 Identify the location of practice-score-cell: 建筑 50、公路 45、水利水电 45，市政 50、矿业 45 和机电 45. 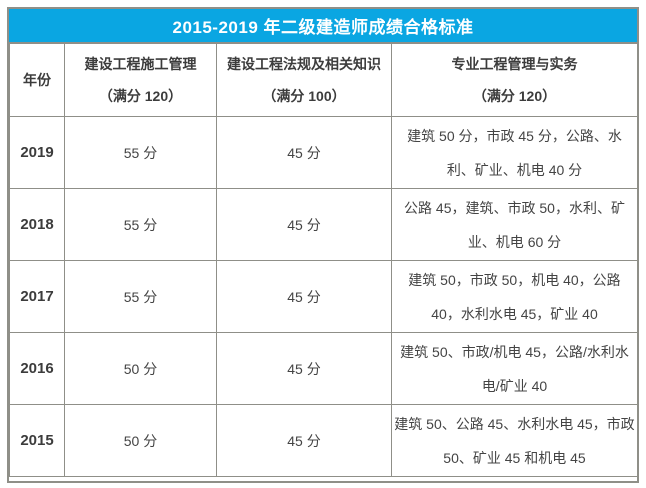
(514, 440).